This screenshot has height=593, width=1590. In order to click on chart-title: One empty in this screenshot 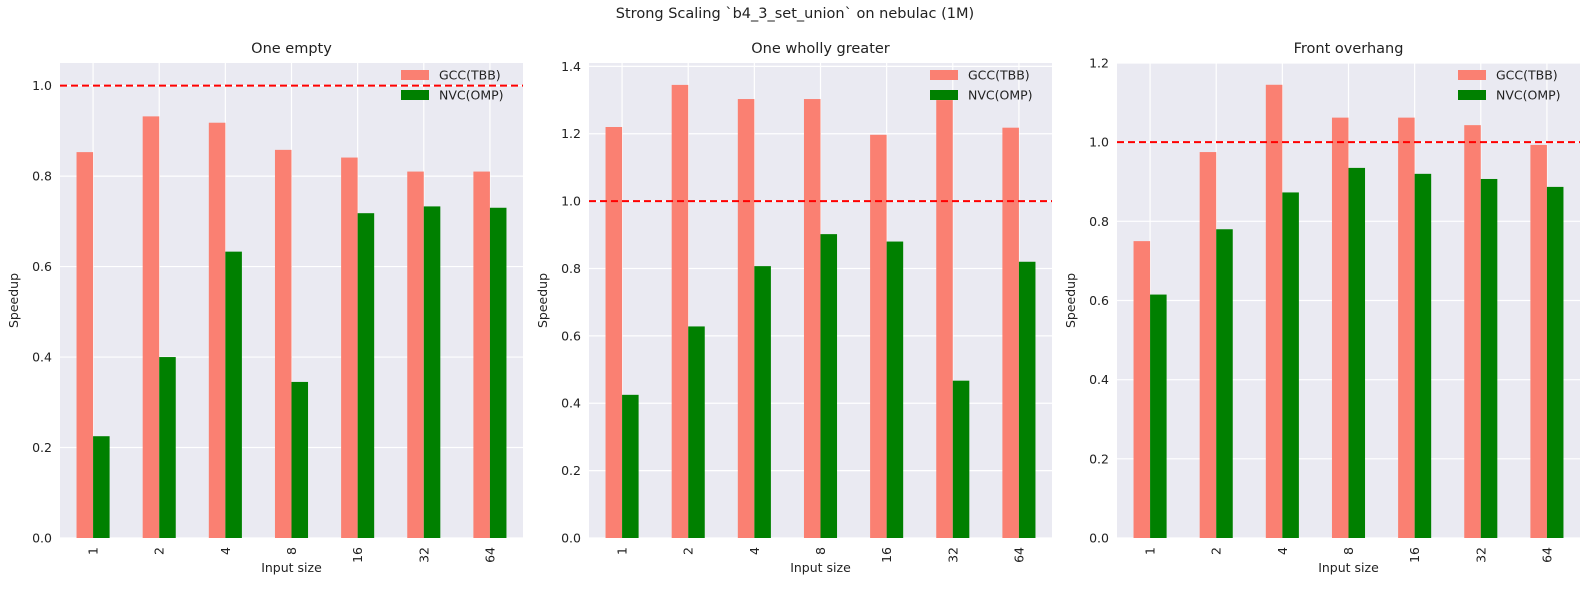, I will do `click(291, 49)`.